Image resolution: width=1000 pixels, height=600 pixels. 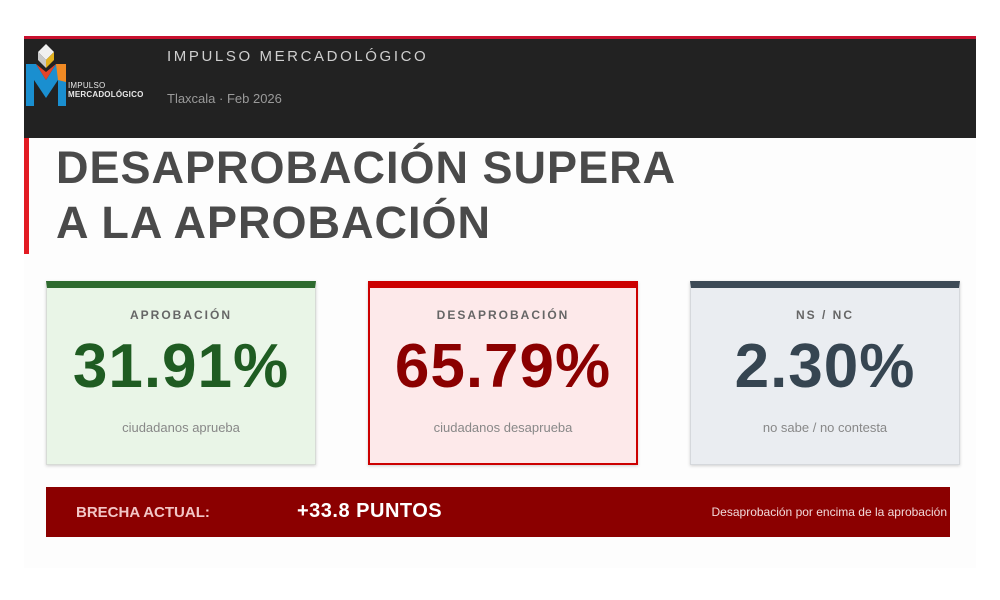 I want to click on disapproval-subtitle: ciudadanos desaprueba, so click(x=503, y=427).